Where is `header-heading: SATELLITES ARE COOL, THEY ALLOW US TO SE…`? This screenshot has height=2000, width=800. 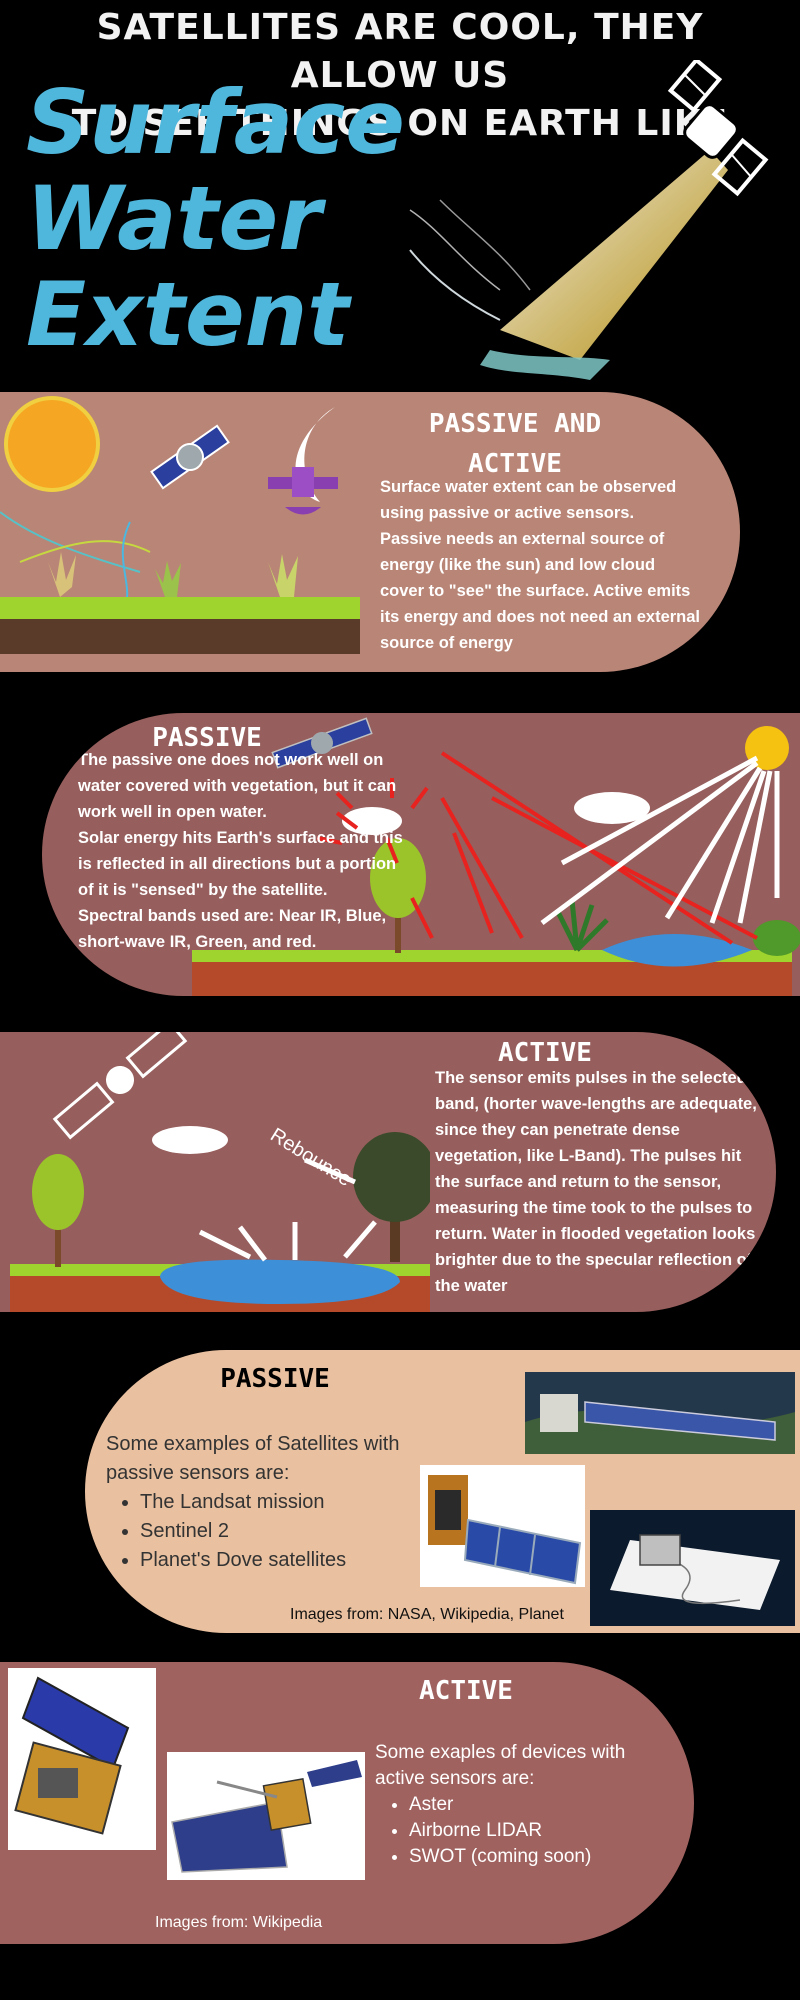
header-heading: SATELLITES ARE COOL, THEY ALLOW US TO SE… is located at coordinates (400, 76).